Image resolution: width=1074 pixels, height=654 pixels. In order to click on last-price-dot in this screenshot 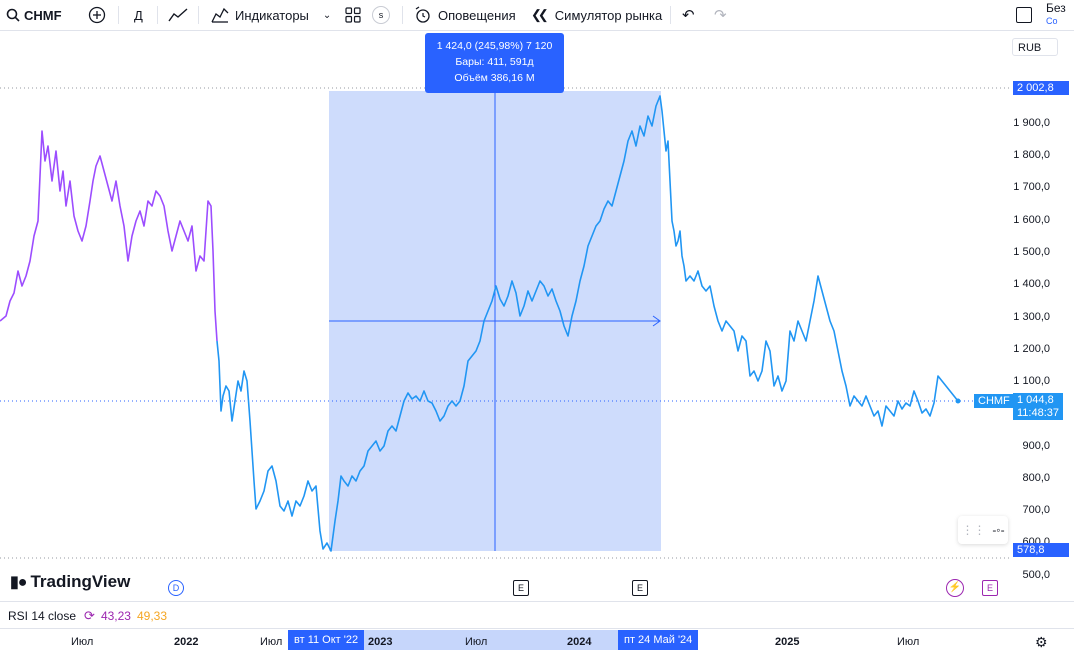, I will do `click(958, 401)`.